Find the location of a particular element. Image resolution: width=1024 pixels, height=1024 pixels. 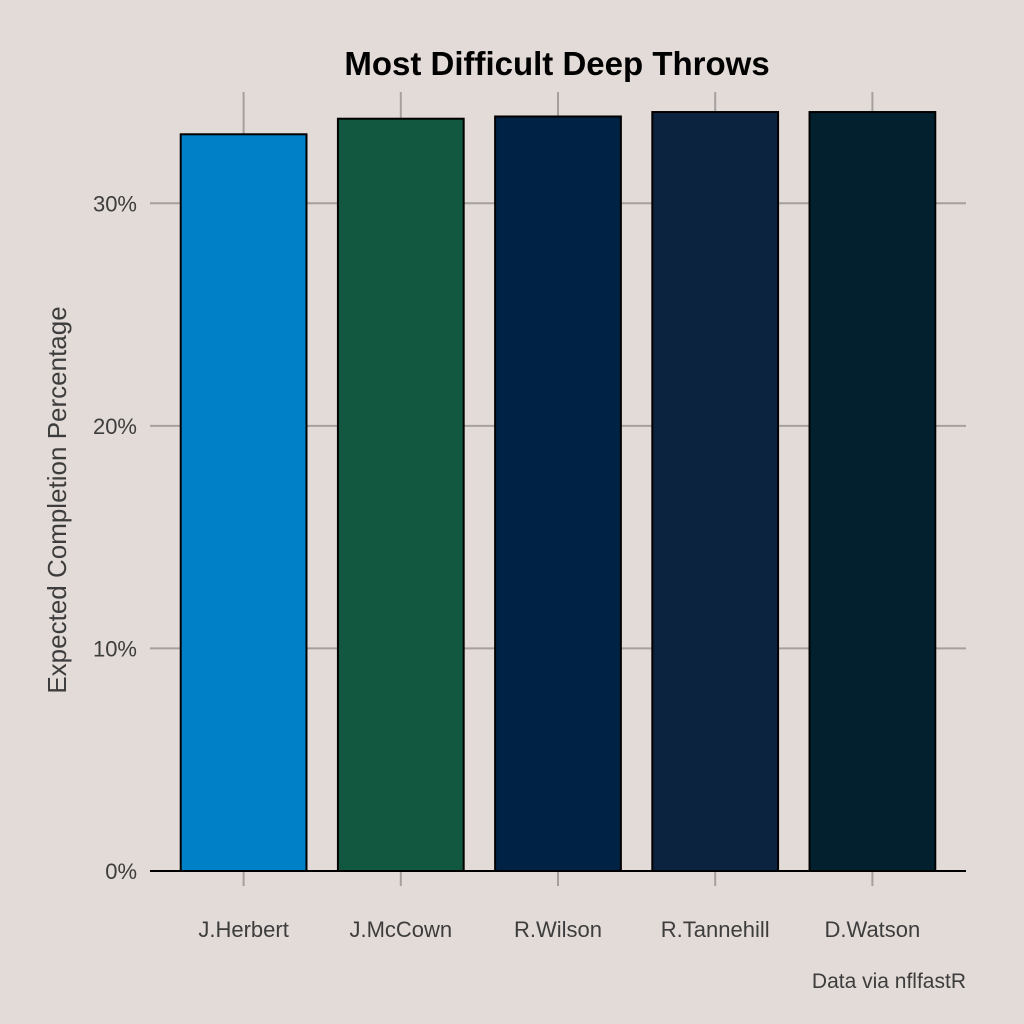

x-tick-label: R.Wilson is located at coordinates (558, 929).